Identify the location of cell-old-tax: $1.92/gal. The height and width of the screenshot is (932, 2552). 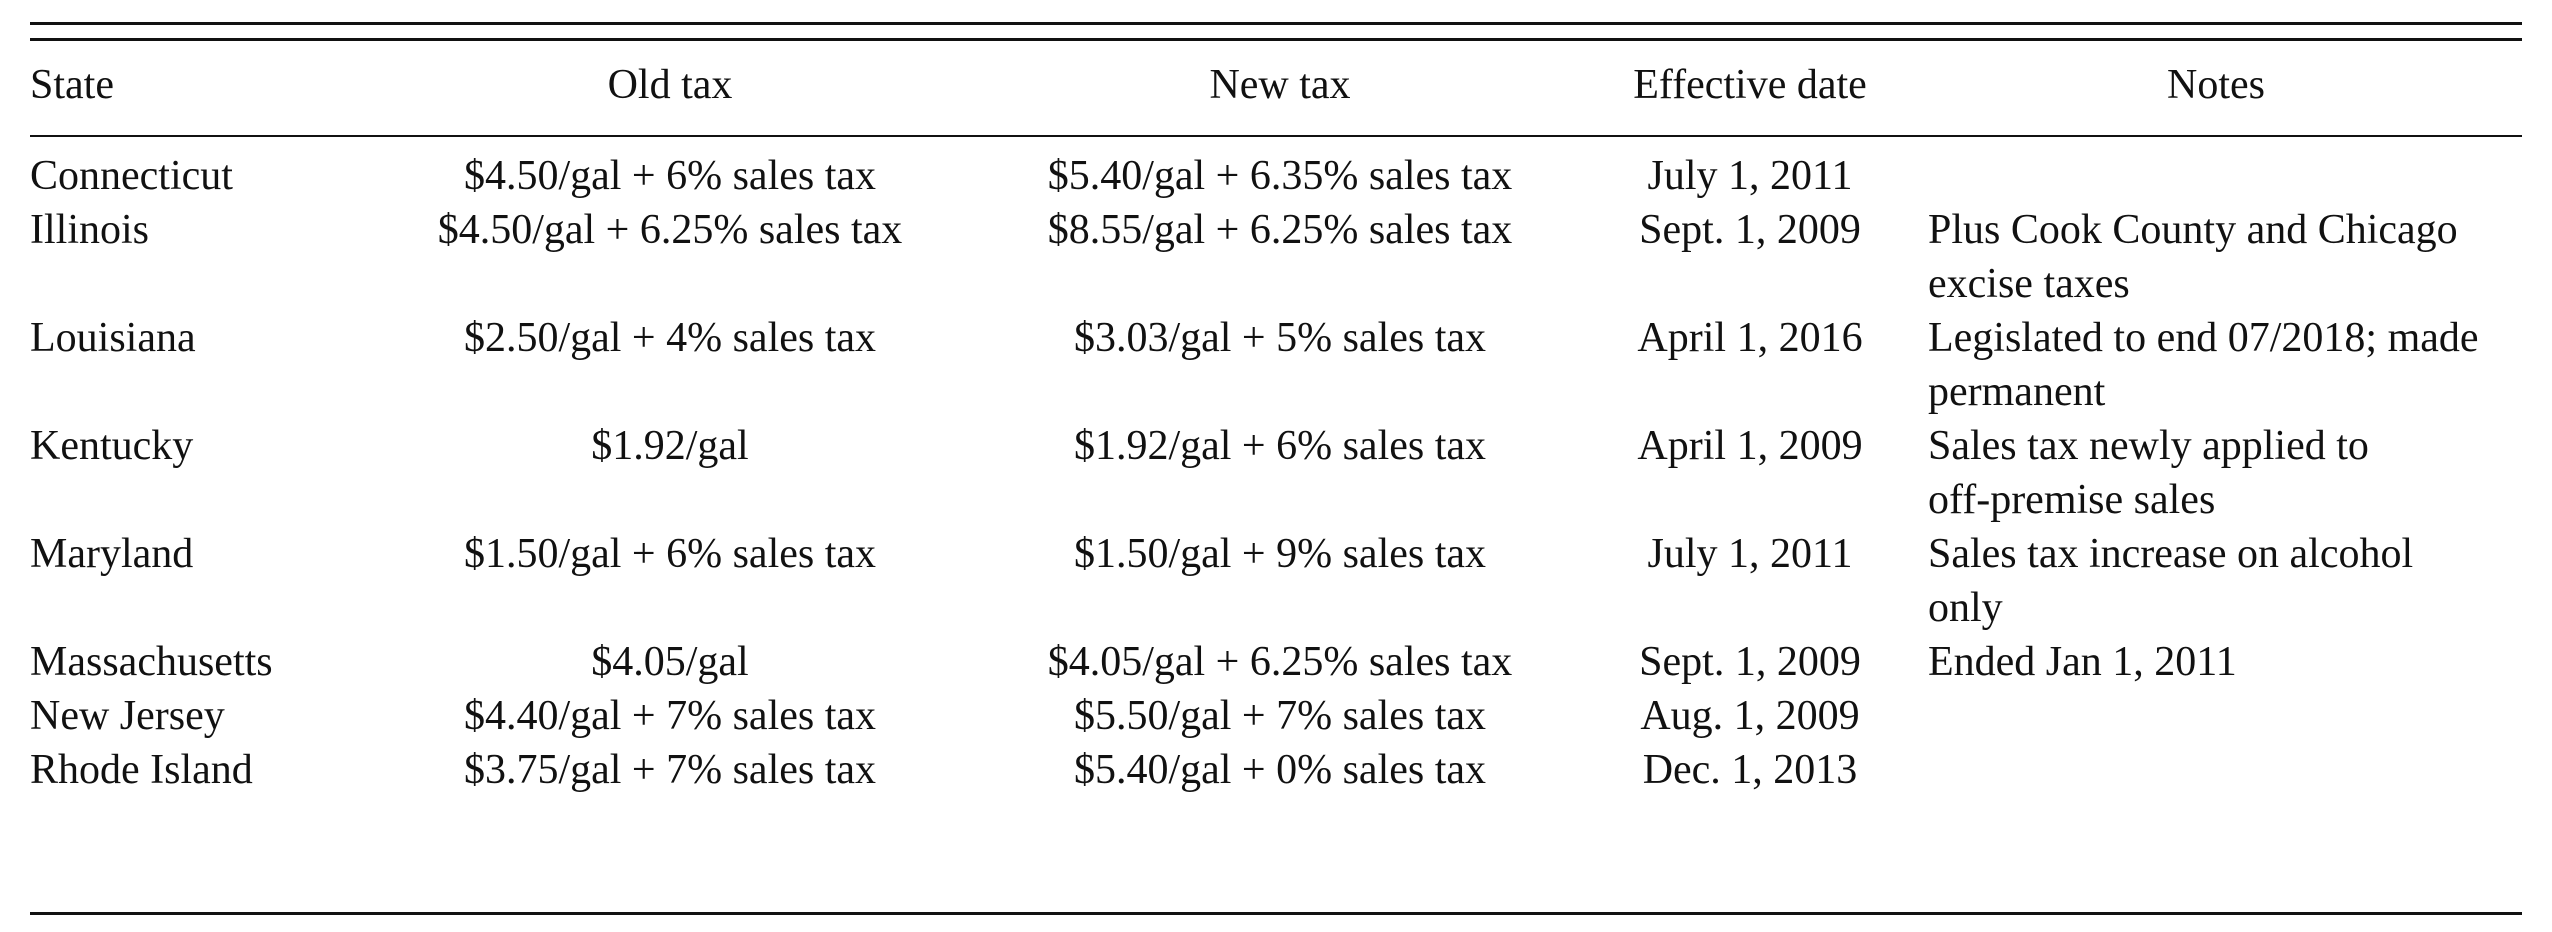
(670, 446).